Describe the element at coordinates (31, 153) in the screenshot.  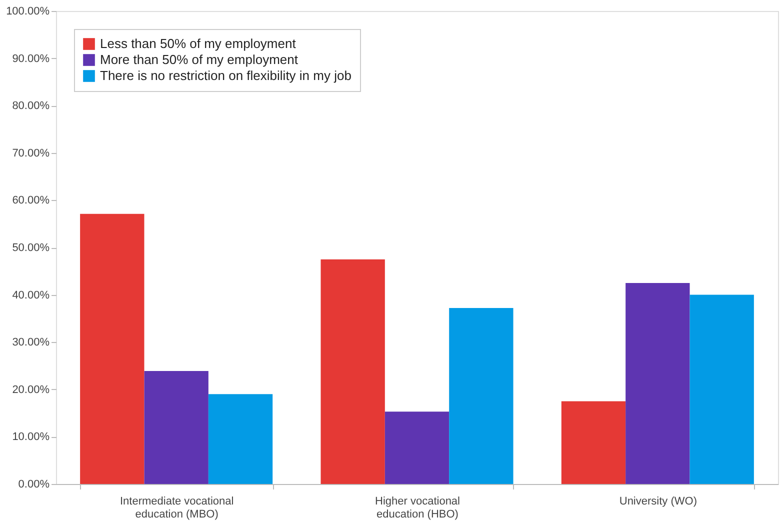
I see `y-tick-label: 70.00%` at that location.